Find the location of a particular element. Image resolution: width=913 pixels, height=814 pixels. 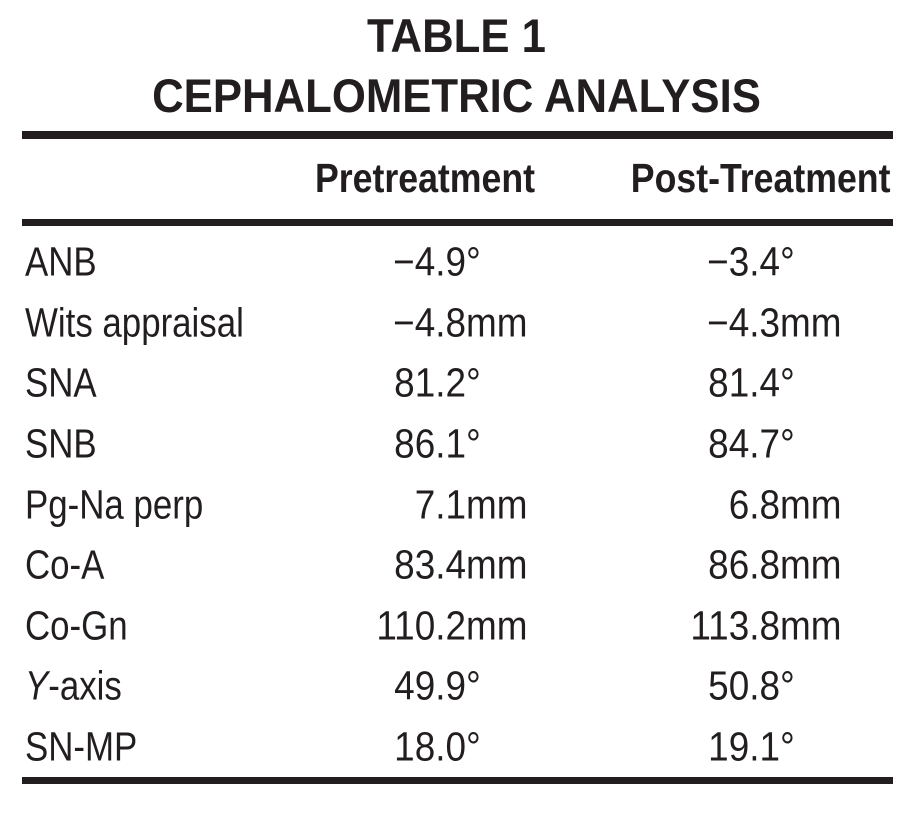

row-label: SNA is located at coordinates (61, 383).